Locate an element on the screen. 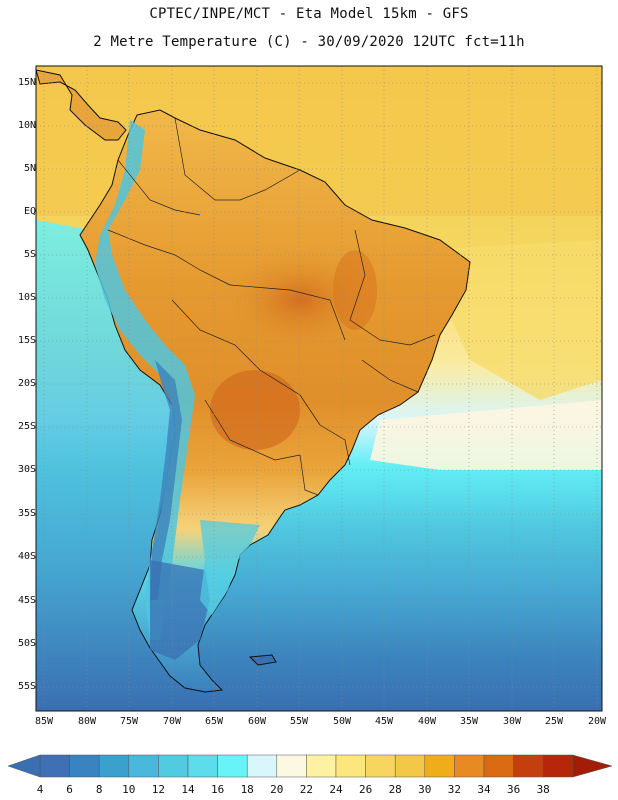  map-title: CPTEC/INPE/MCT - Eta Model 15km - GFS is located at coordinates (309, 14).